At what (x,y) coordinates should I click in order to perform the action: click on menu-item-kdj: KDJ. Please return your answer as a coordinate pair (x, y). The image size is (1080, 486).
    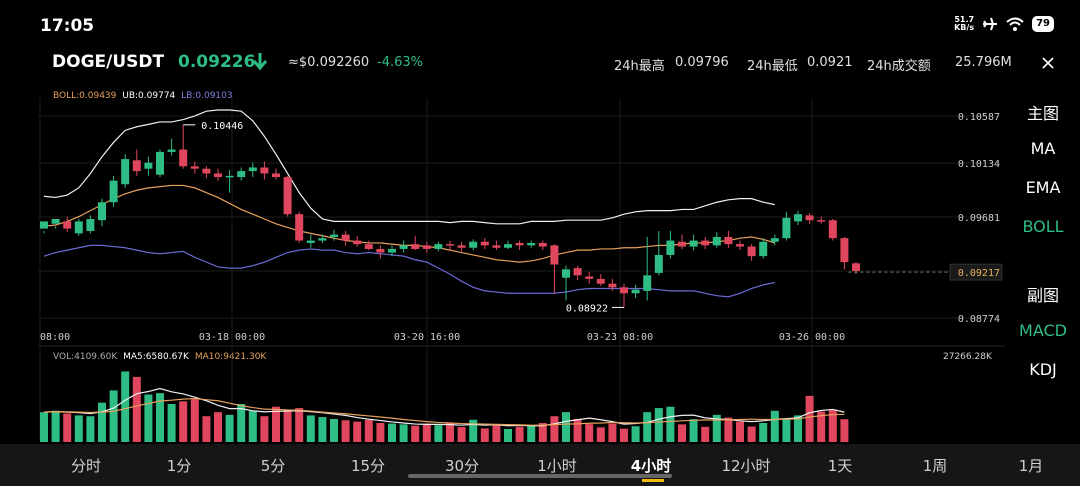
    Looking at the image, I should click on (1043, 369).